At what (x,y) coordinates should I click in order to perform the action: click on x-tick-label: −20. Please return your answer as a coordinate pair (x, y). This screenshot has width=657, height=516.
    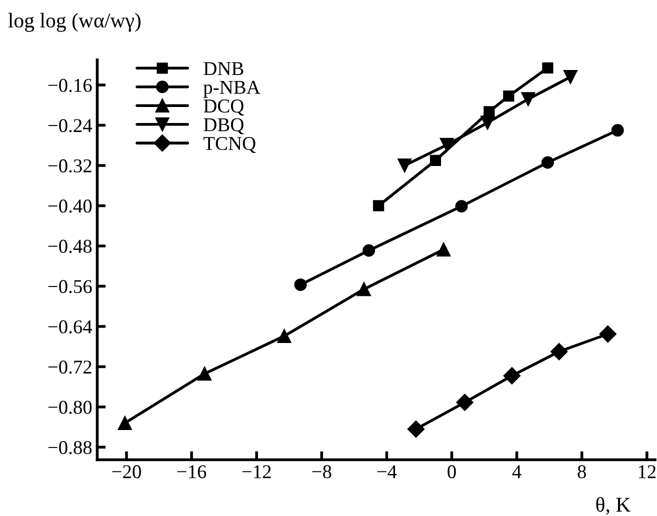
    Looking at the image, I should click on (126, 471).